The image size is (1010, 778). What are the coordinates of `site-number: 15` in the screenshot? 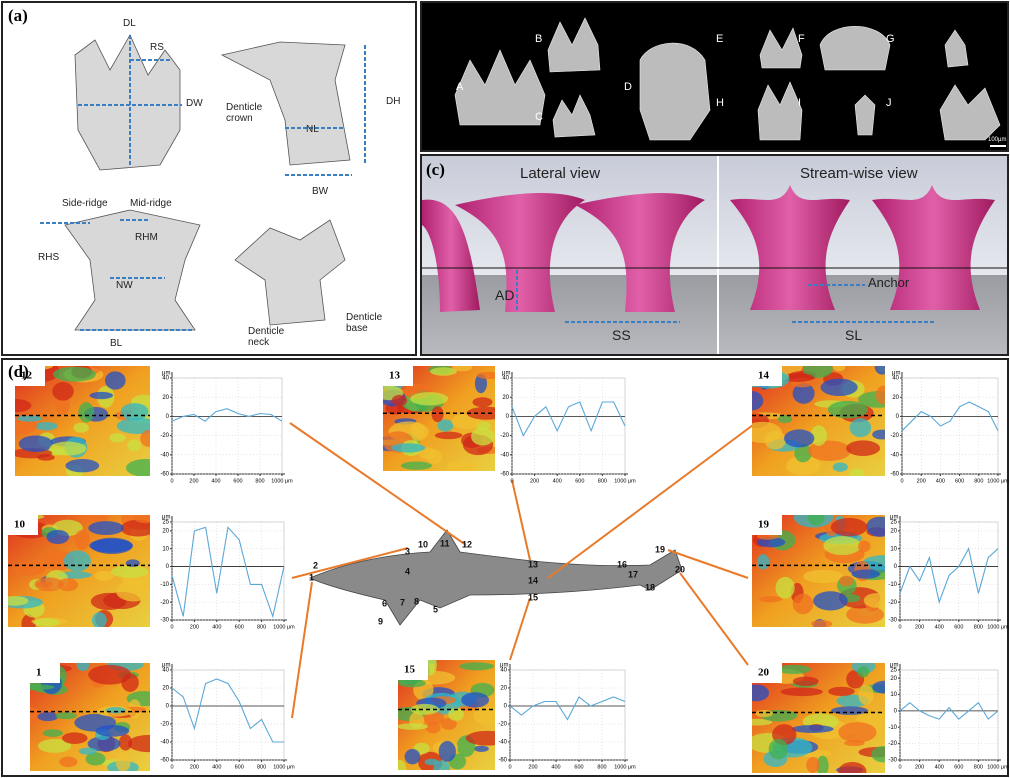 It's located at (533, 597).